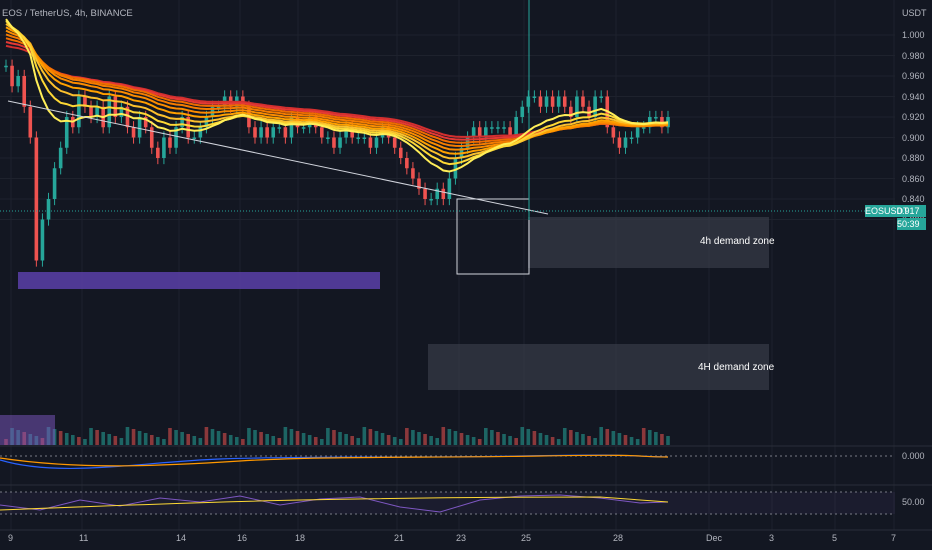 Image resolution: width=932 pixels, height=550 pixels. Describe the element at coordinates (27, 430) in the screenshot. I see `volume-highlight` at that location.